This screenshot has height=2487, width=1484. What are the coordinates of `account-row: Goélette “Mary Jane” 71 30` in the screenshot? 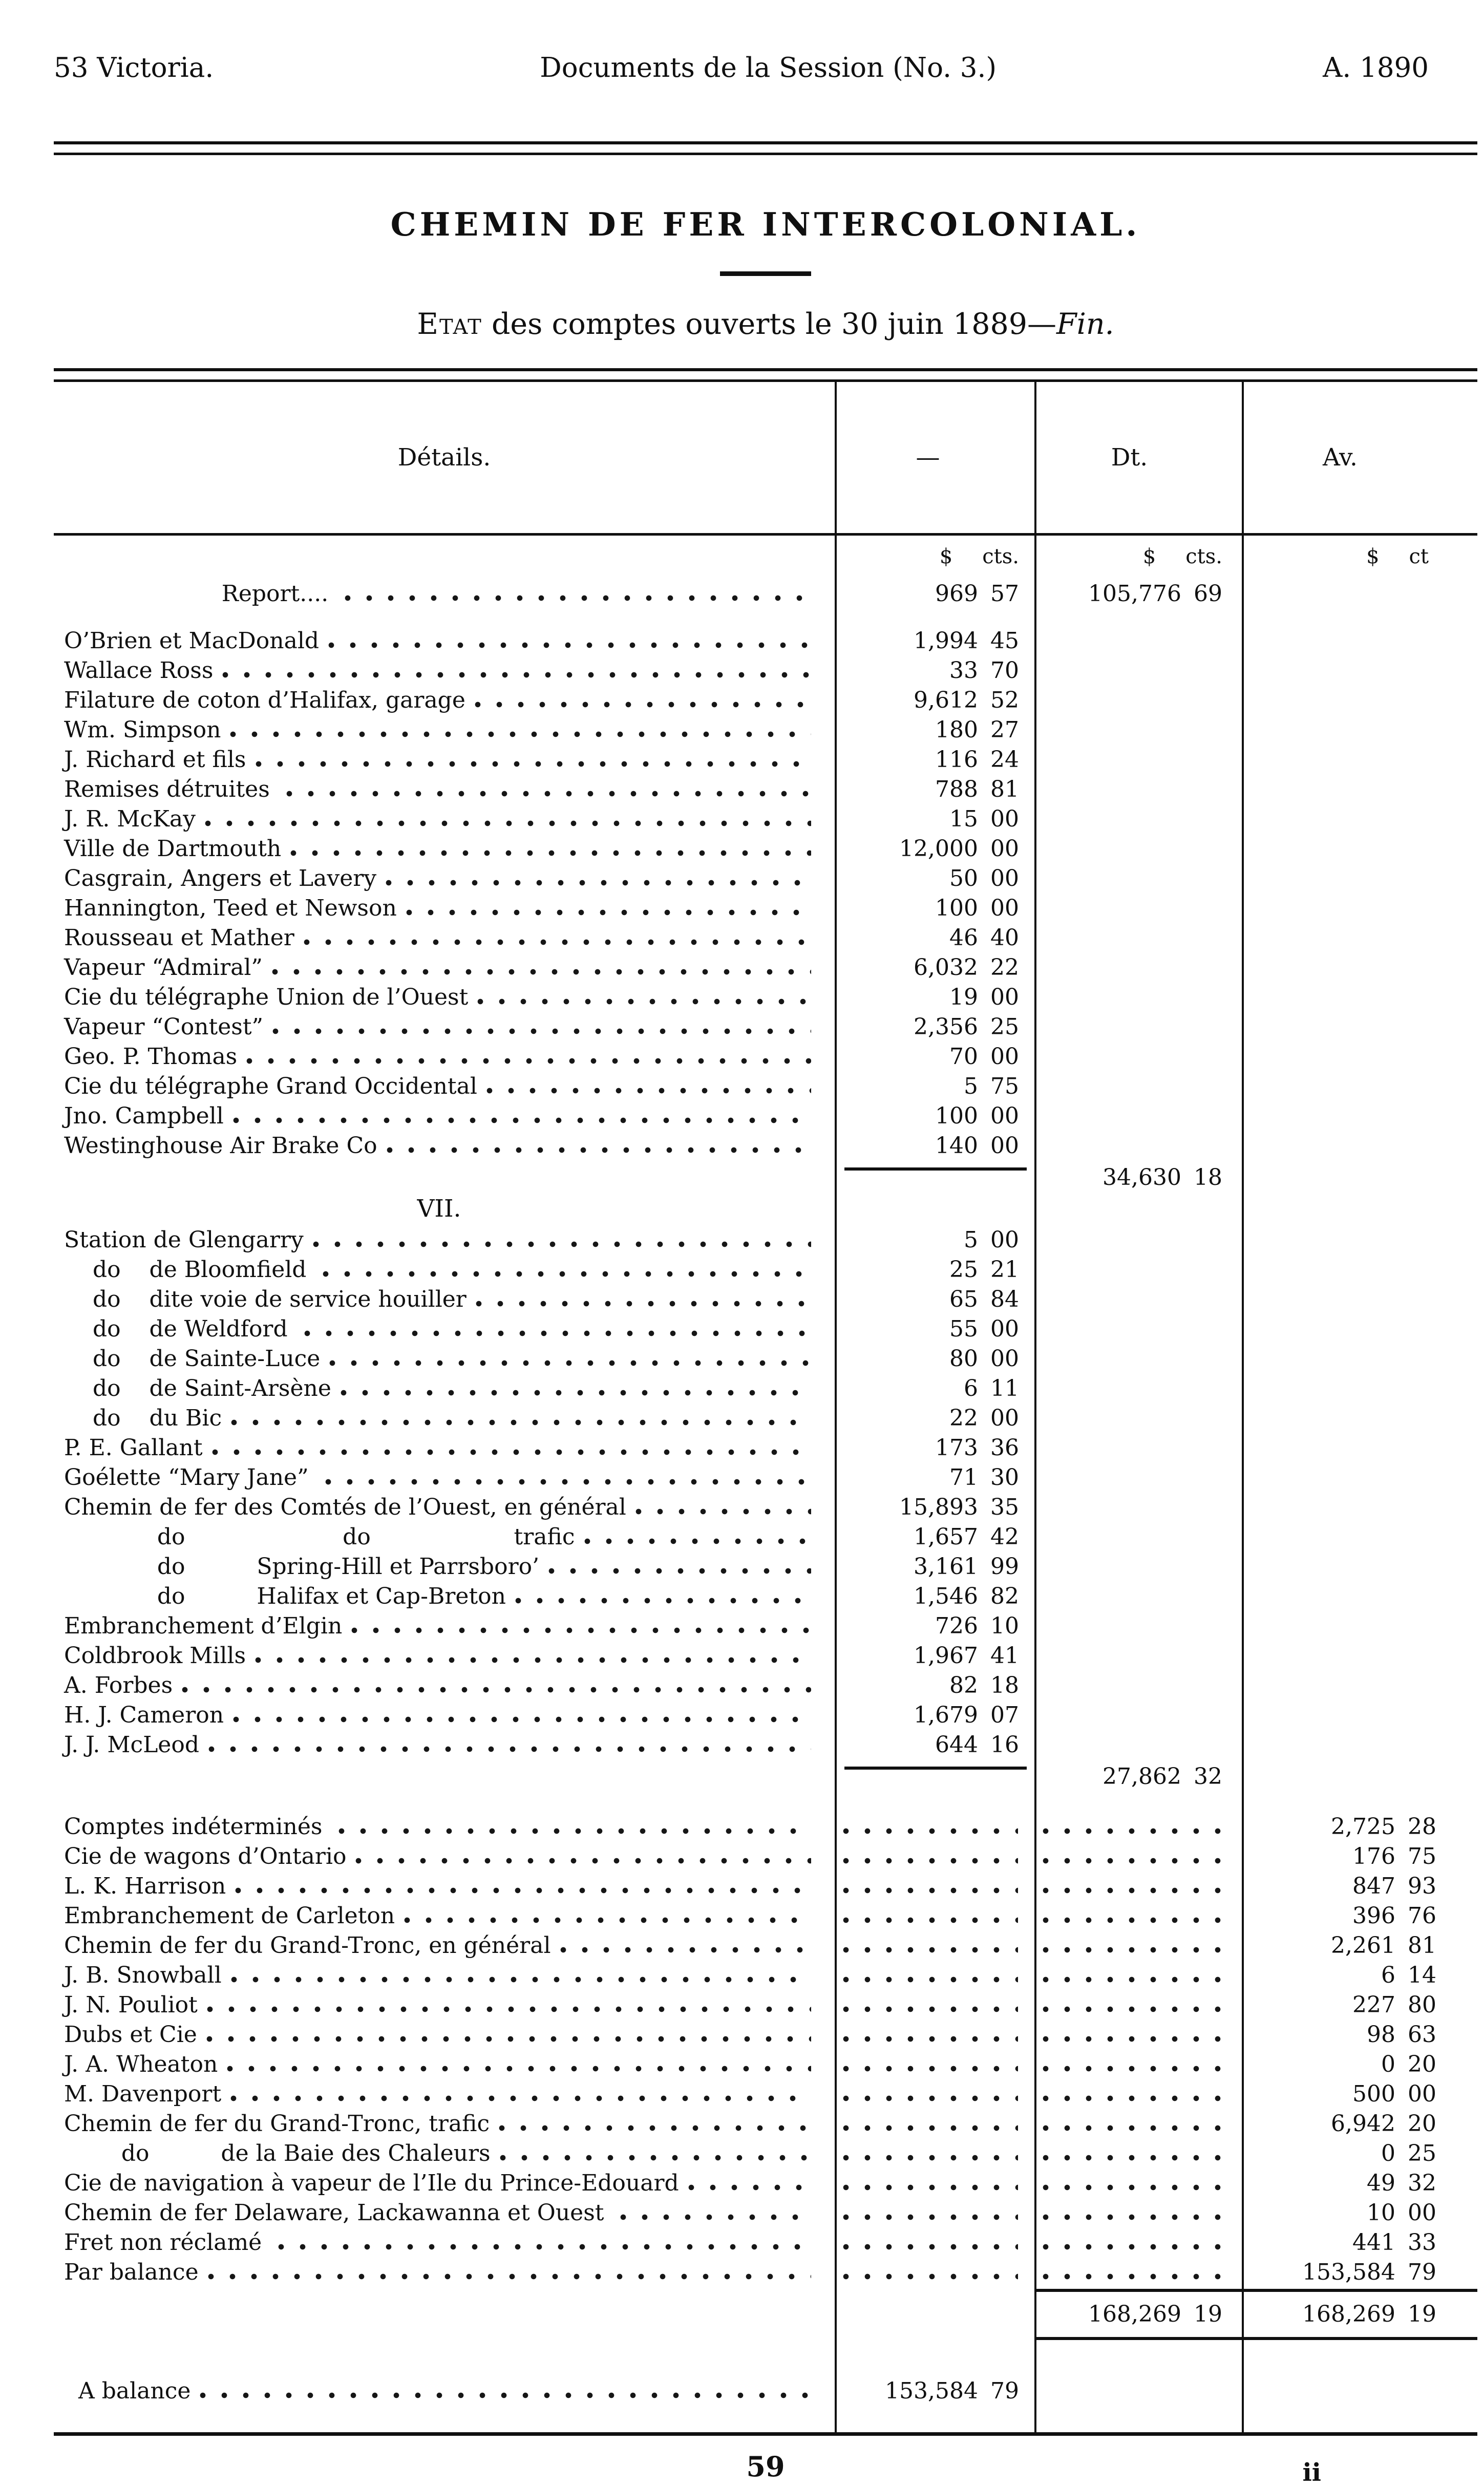 It's located at (766, 1479).